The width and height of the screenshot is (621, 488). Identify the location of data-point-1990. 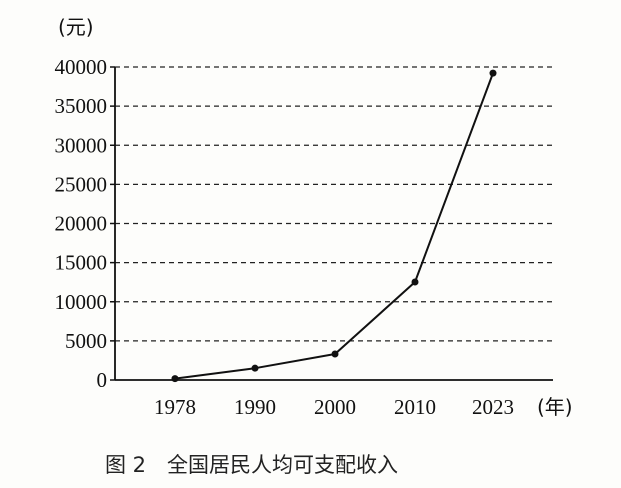
(255, 368).